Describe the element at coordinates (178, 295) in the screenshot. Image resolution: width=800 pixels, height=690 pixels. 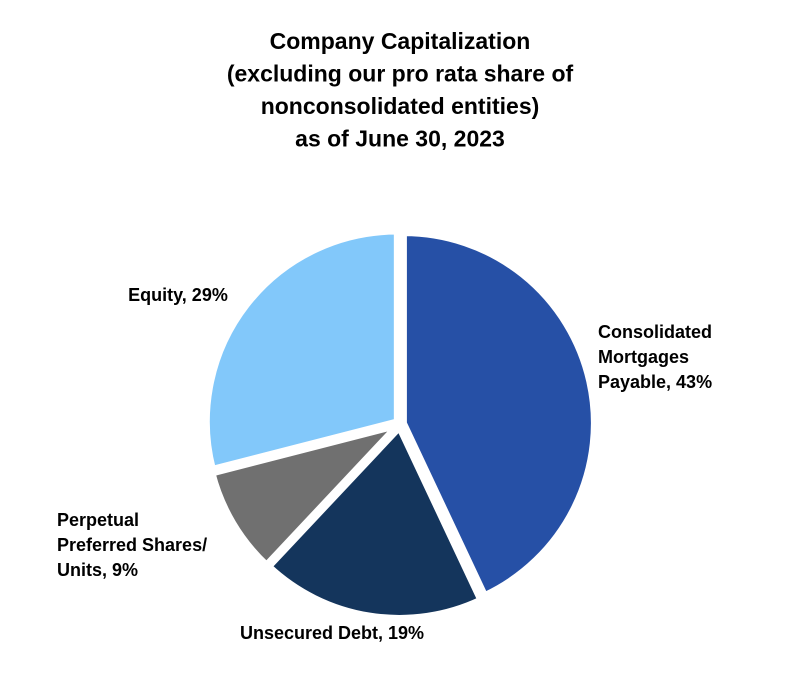
I see `slice-label: Equity, 29%` at that location.